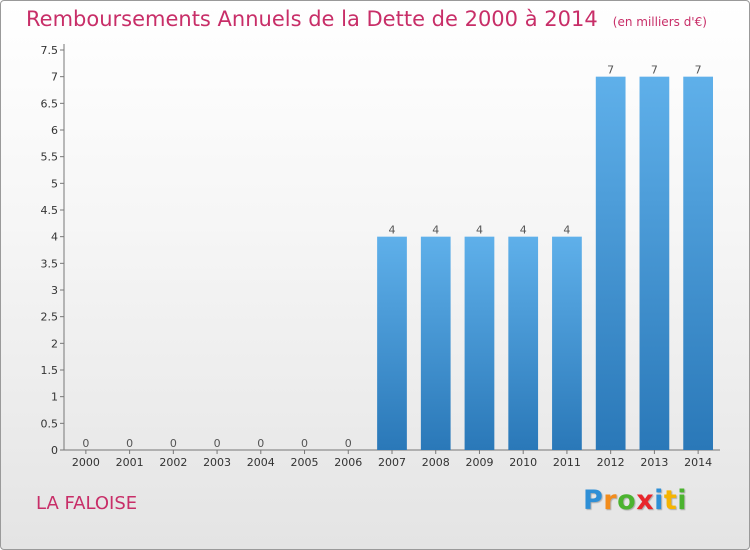 This screenshot has height=550, width=750. Describe the element at coordinates (436, 462) in the screenshot. I see `x-tick-label: 2008` at that location.